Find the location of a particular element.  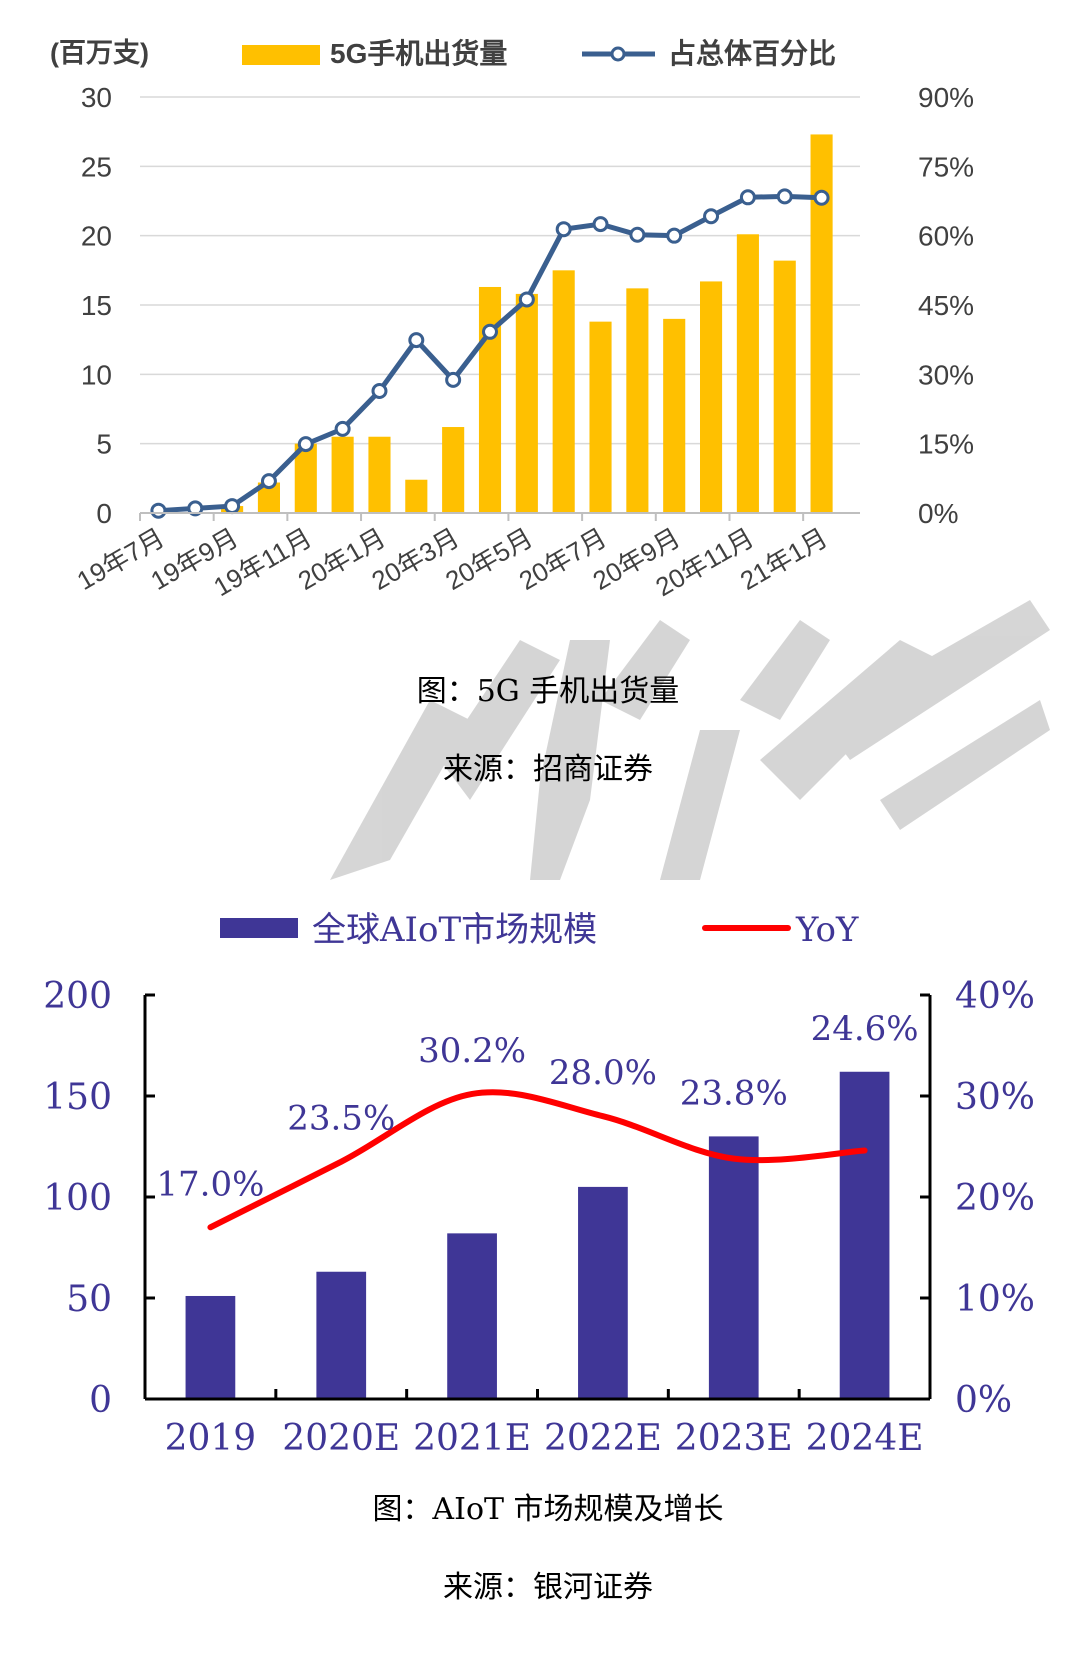

chart2-data-label: 24.6% is located at coordinates (865, 1029).